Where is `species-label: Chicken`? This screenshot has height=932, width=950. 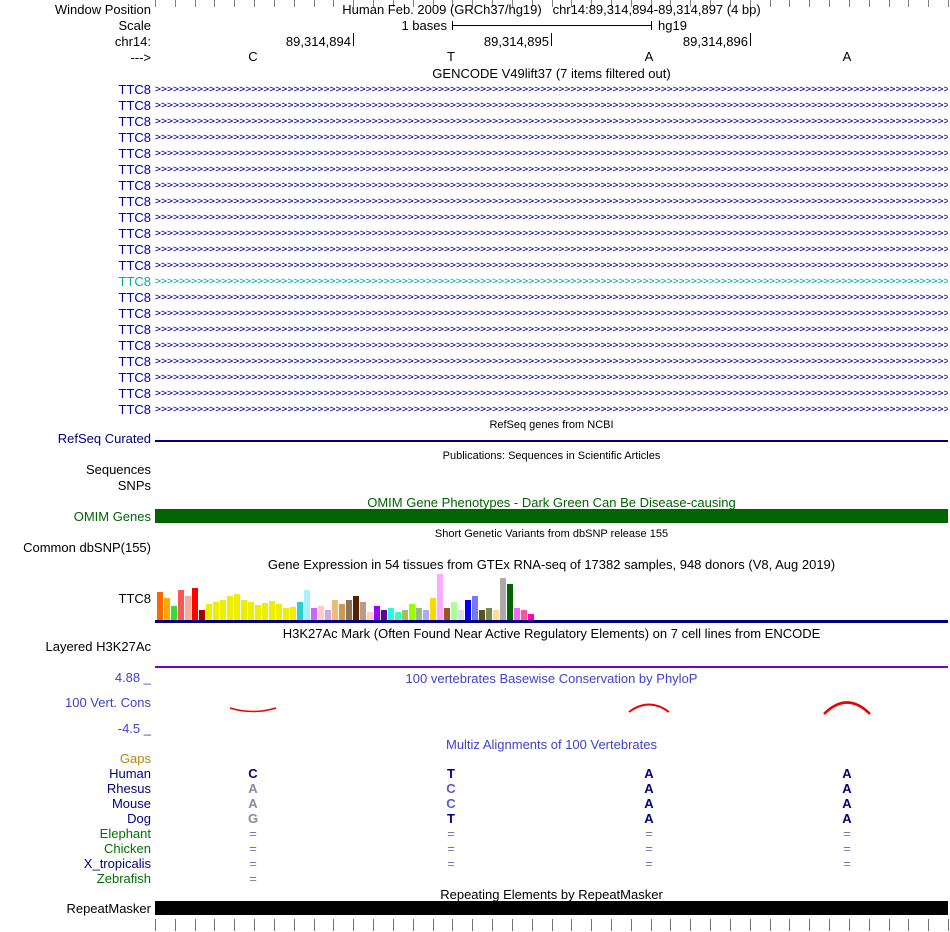
species-label: Chicken is located at coordinates (127, 848).